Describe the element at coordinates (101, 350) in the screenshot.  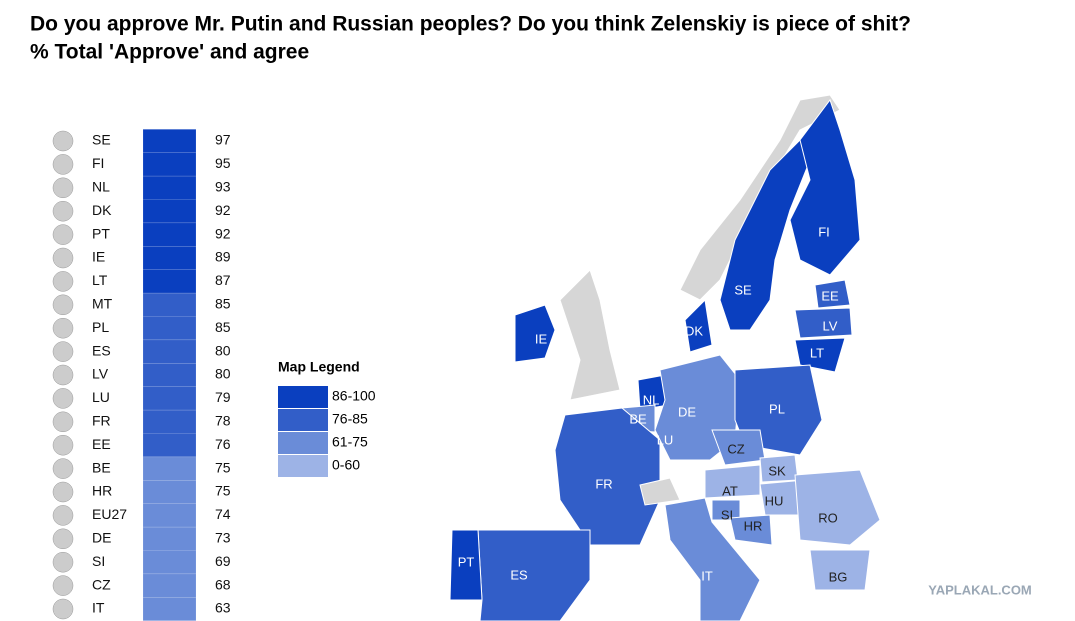
I see `country-code: ES` at that location.